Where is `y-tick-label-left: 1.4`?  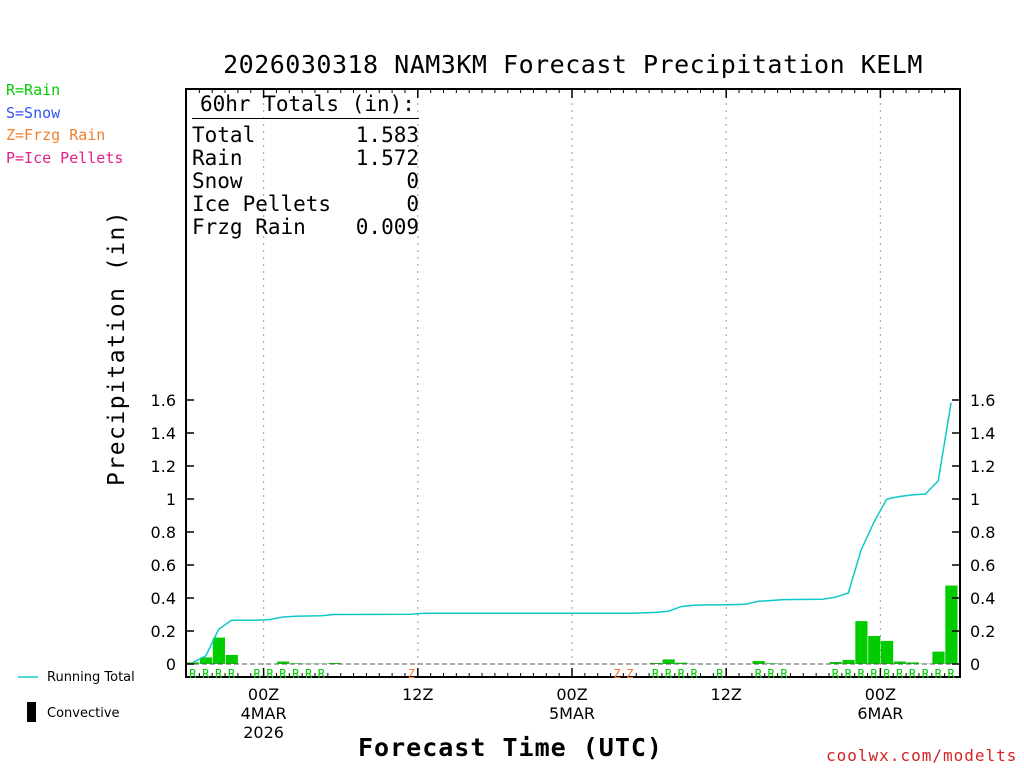
y-tick-label-left: 1.4 is located at coordinates (163, 433).